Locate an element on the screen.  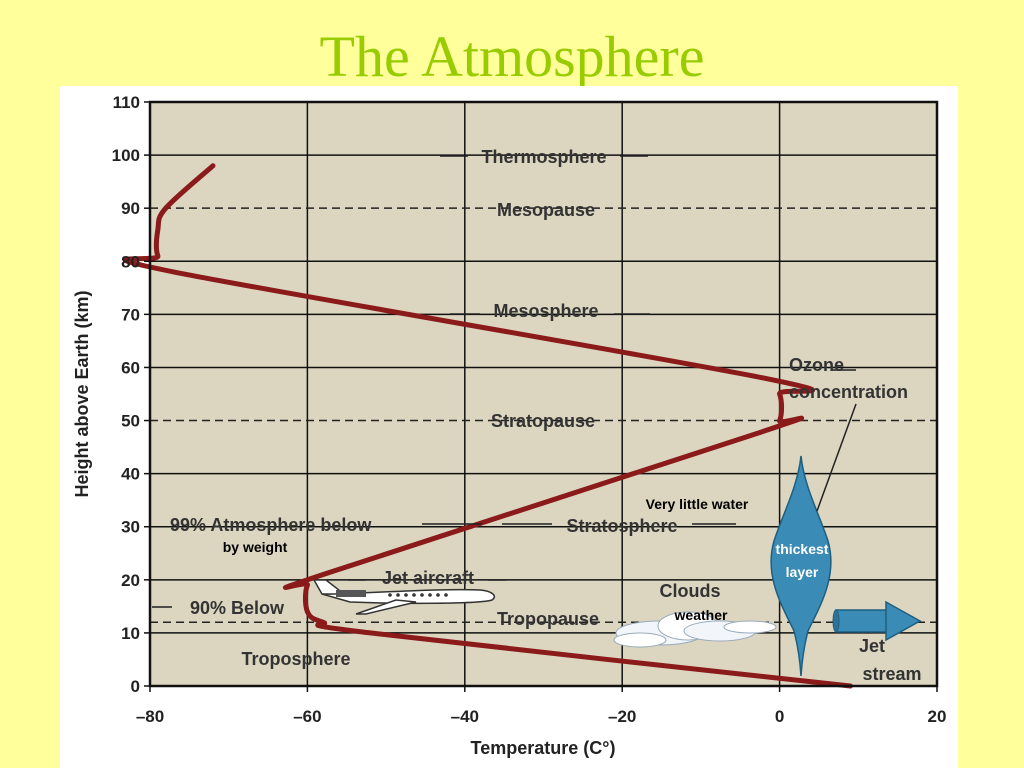
slide-title: The Atmosphere is located at coordinates (512, 56).